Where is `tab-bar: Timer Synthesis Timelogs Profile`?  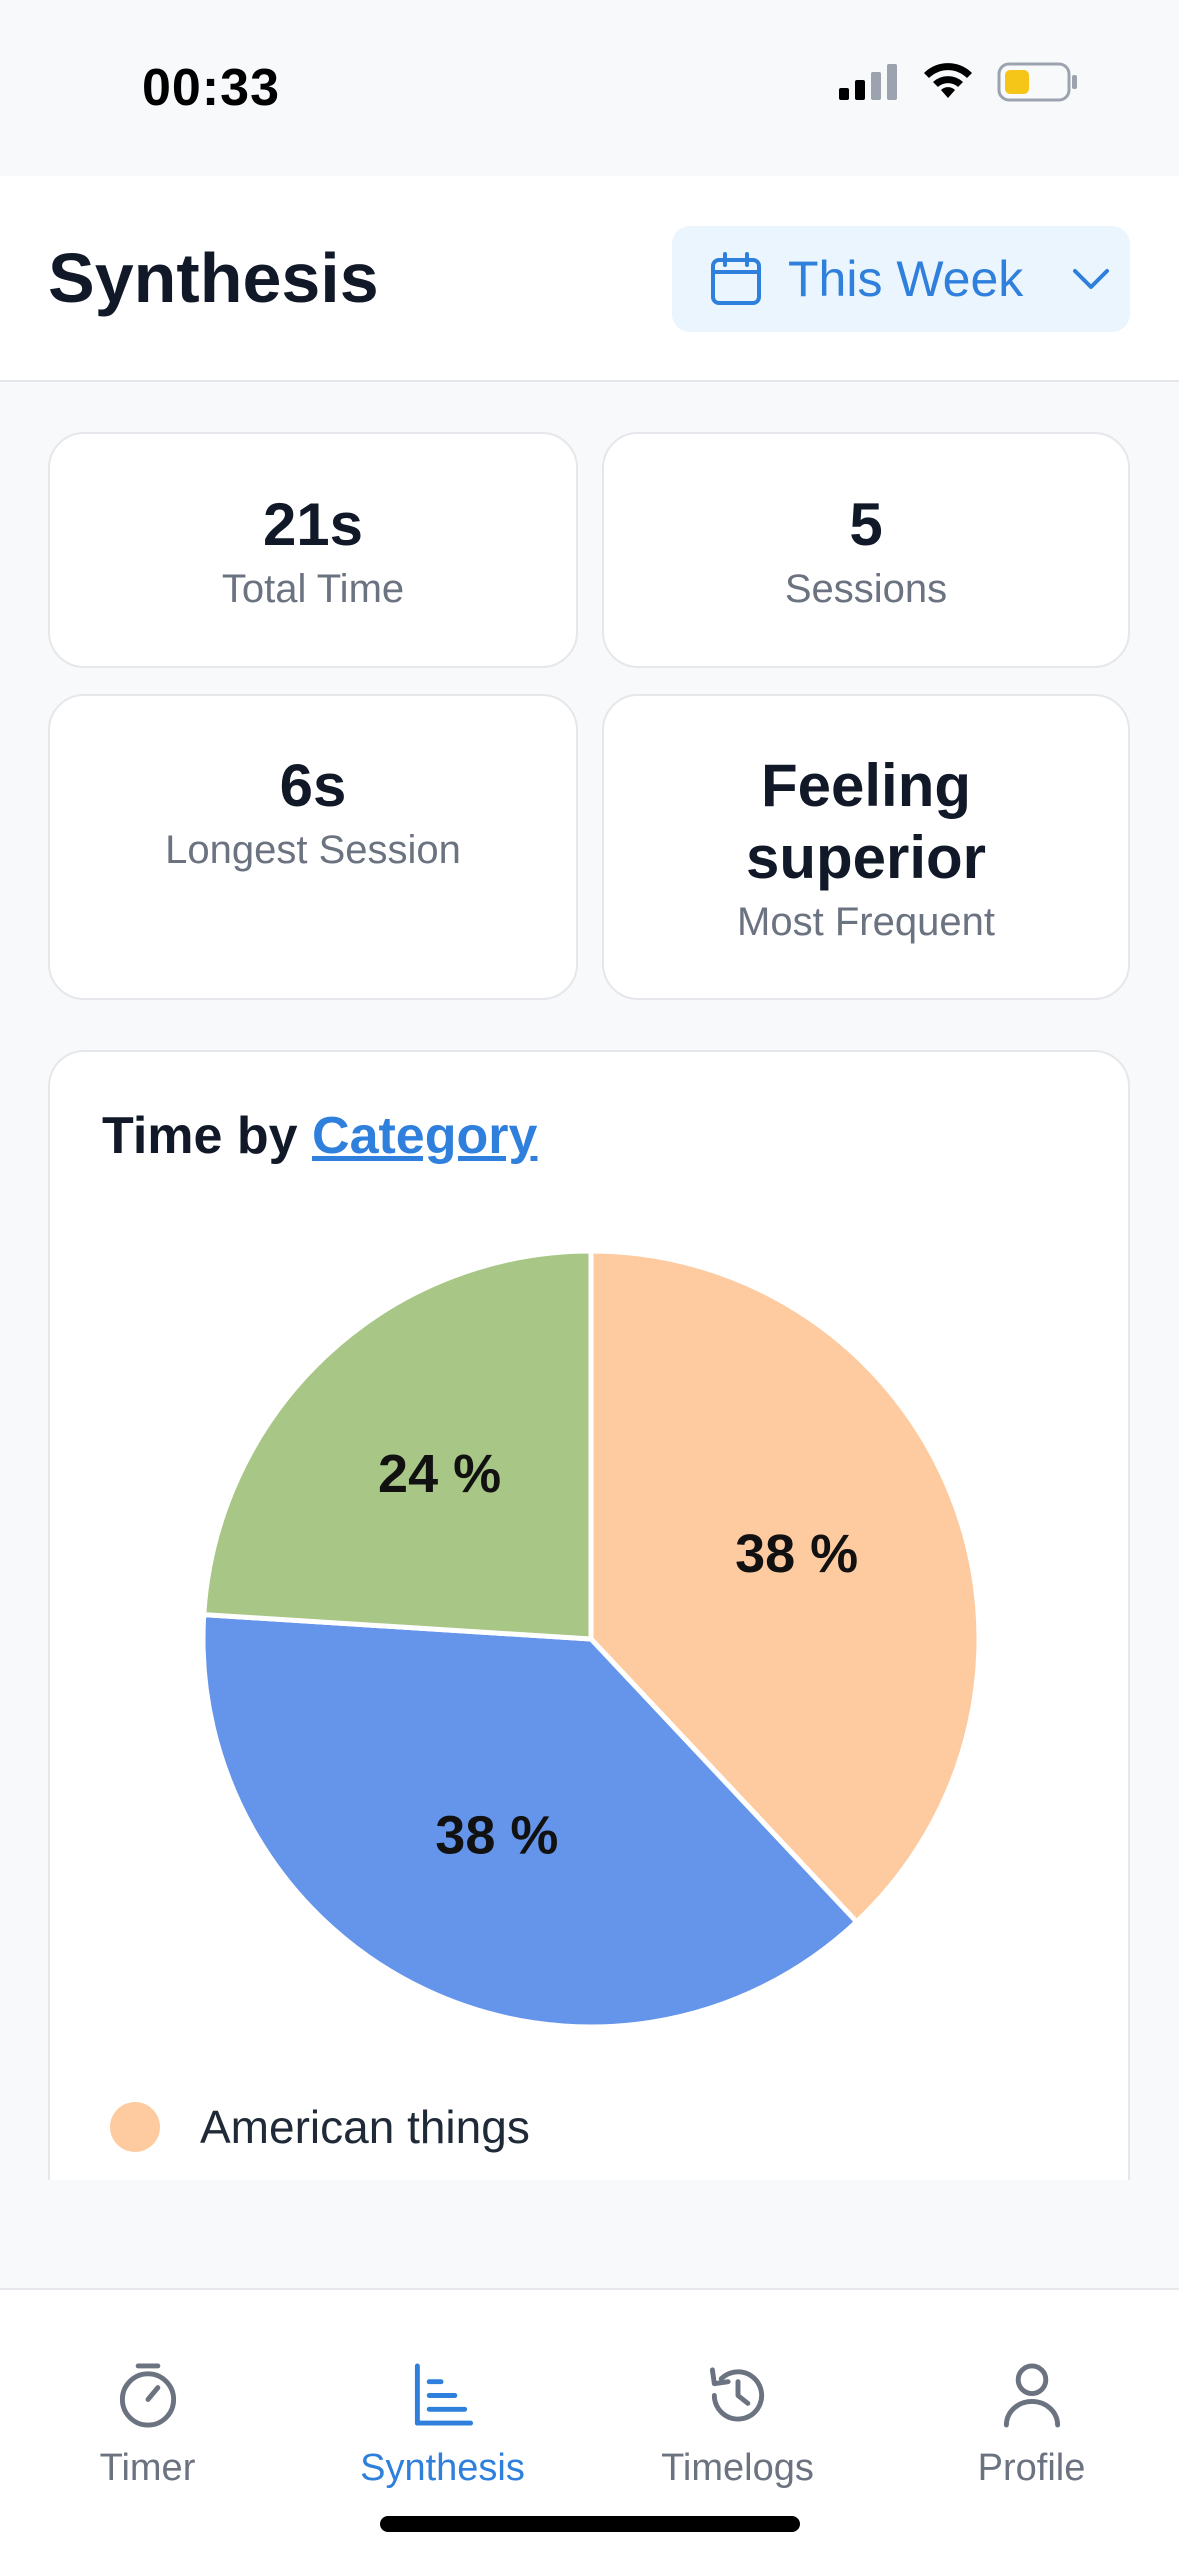 tab-bar: Timer Synthesis Timelogs Profile is located at coordinates (589, 2422).